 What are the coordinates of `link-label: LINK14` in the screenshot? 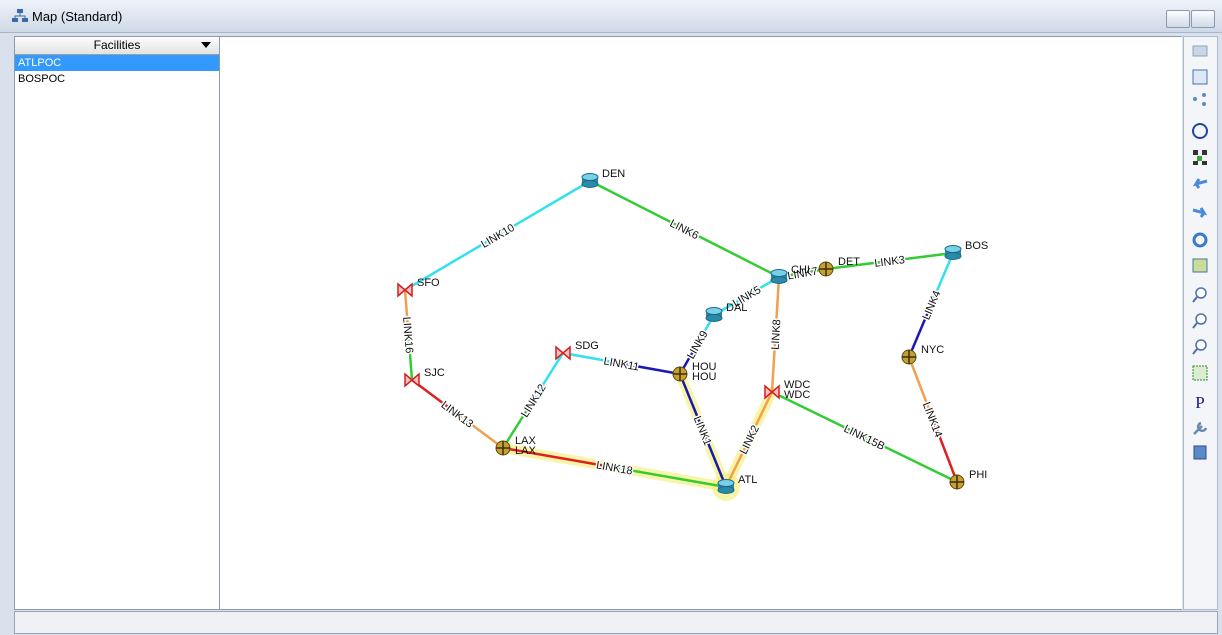 It's located at (932, 420).